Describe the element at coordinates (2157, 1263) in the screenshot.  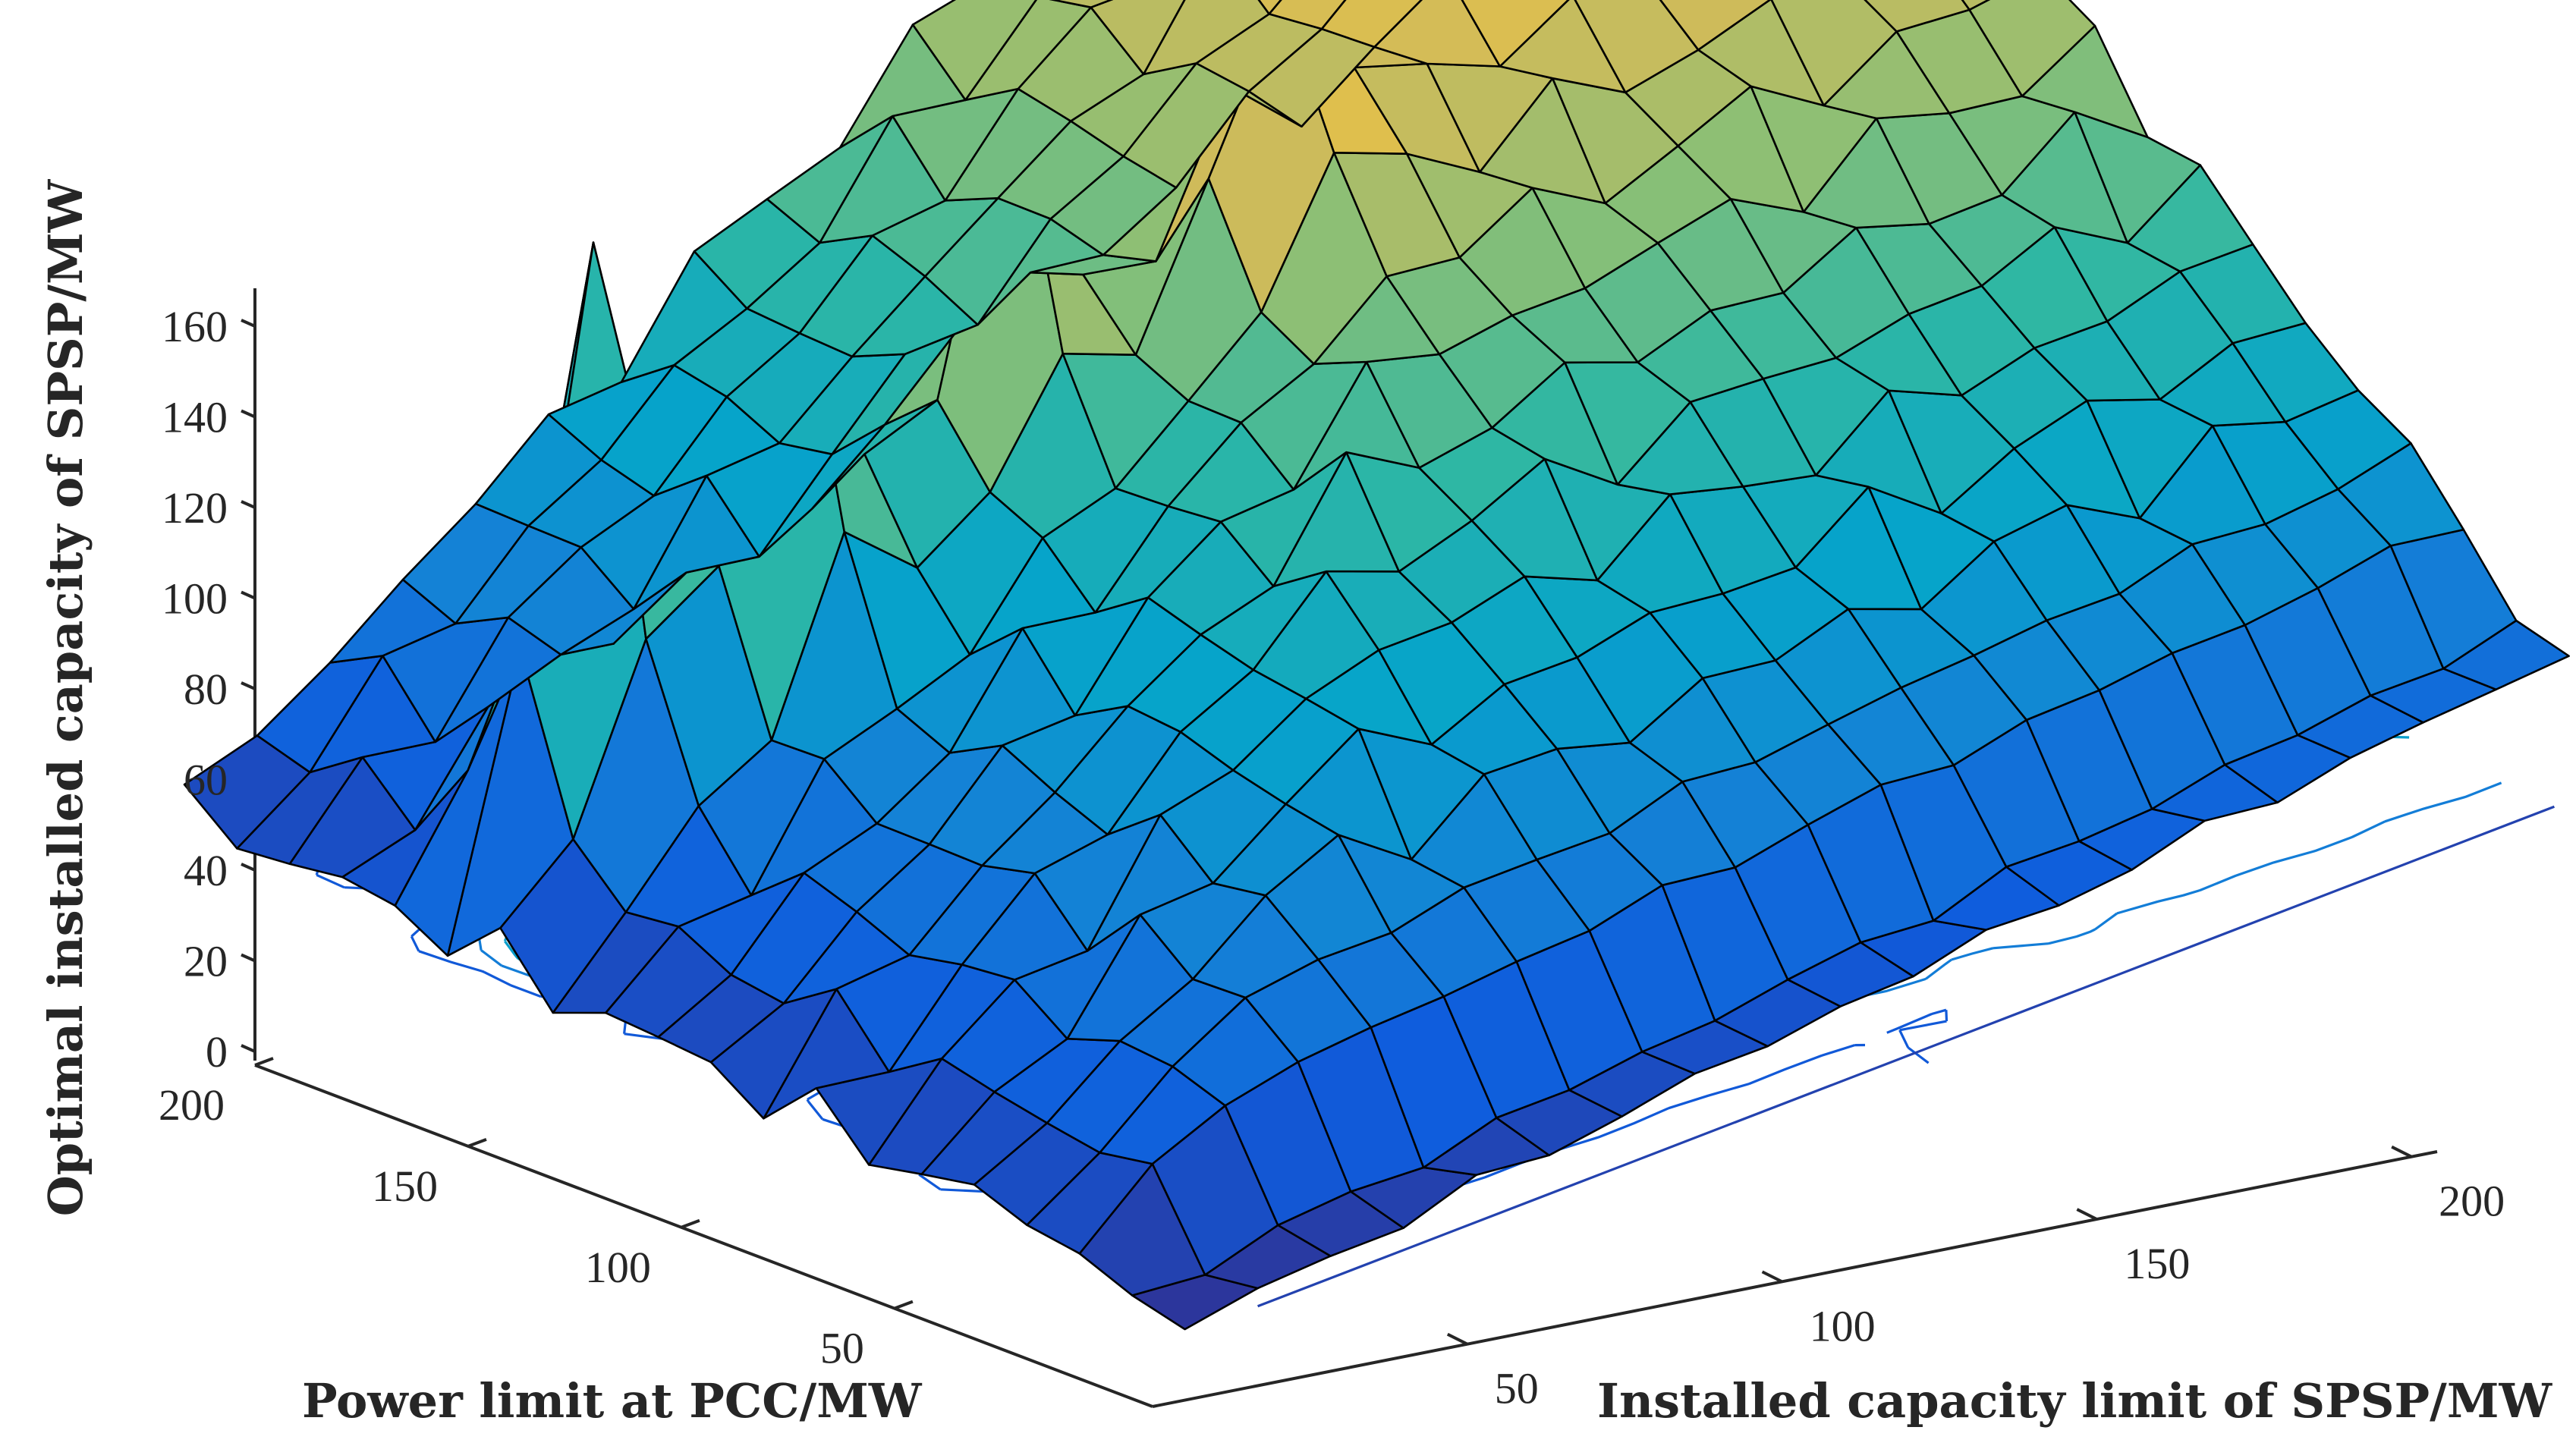
I see `x-tick-label: 150` at that location.